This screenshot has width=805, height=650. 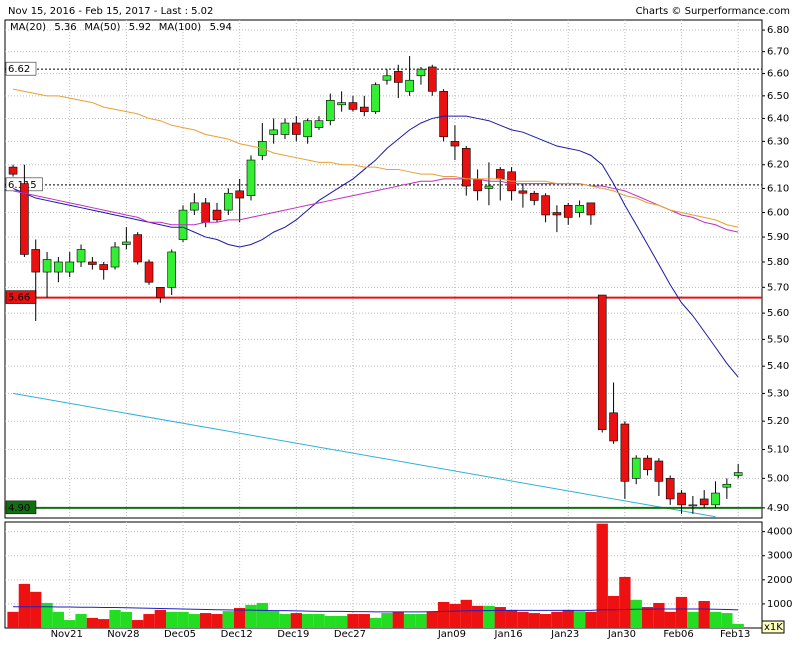 I want to click on y-tick-label: 6.40, so click(x=778, y=118).